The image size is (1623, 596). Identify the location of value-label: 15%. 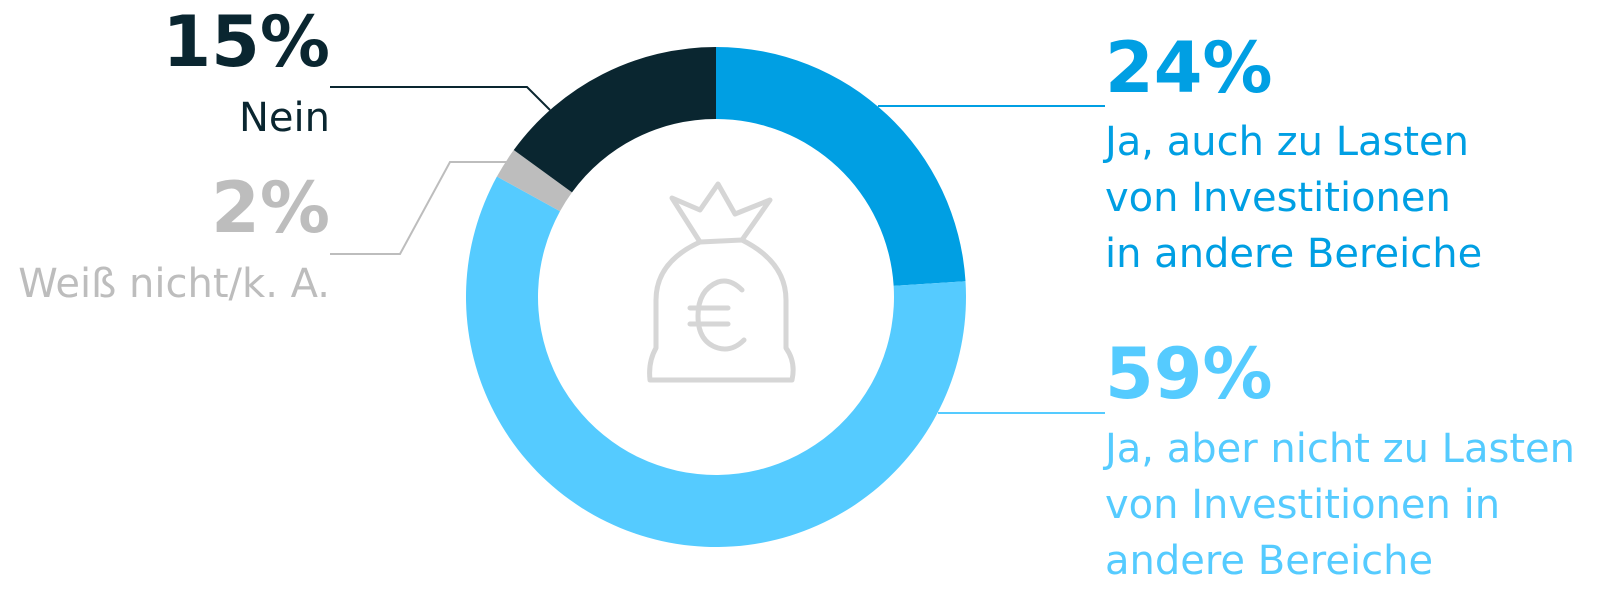
(246, 42).